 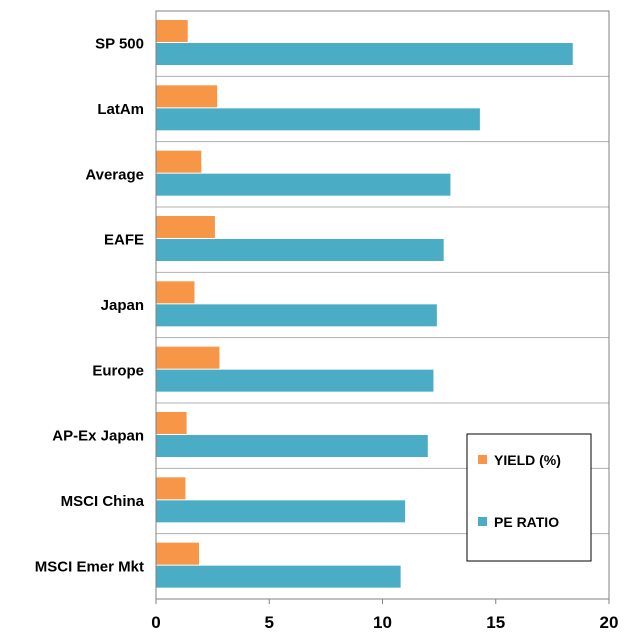 I want to click on yield-bar-msci-china, so click(x=171, y=488).